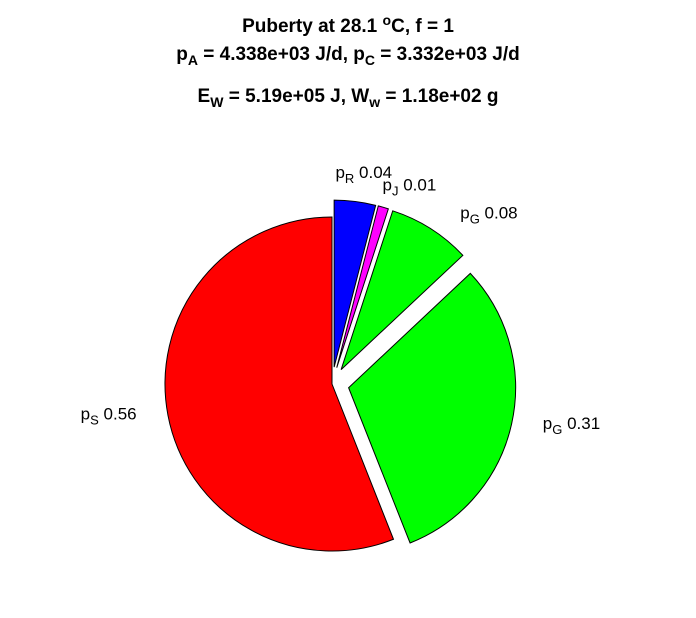 The image size is (696, 618). Describe the element at coordinates (109, 415) in the screenshot. I see `slice-label-4: pS 0.56` at that location.